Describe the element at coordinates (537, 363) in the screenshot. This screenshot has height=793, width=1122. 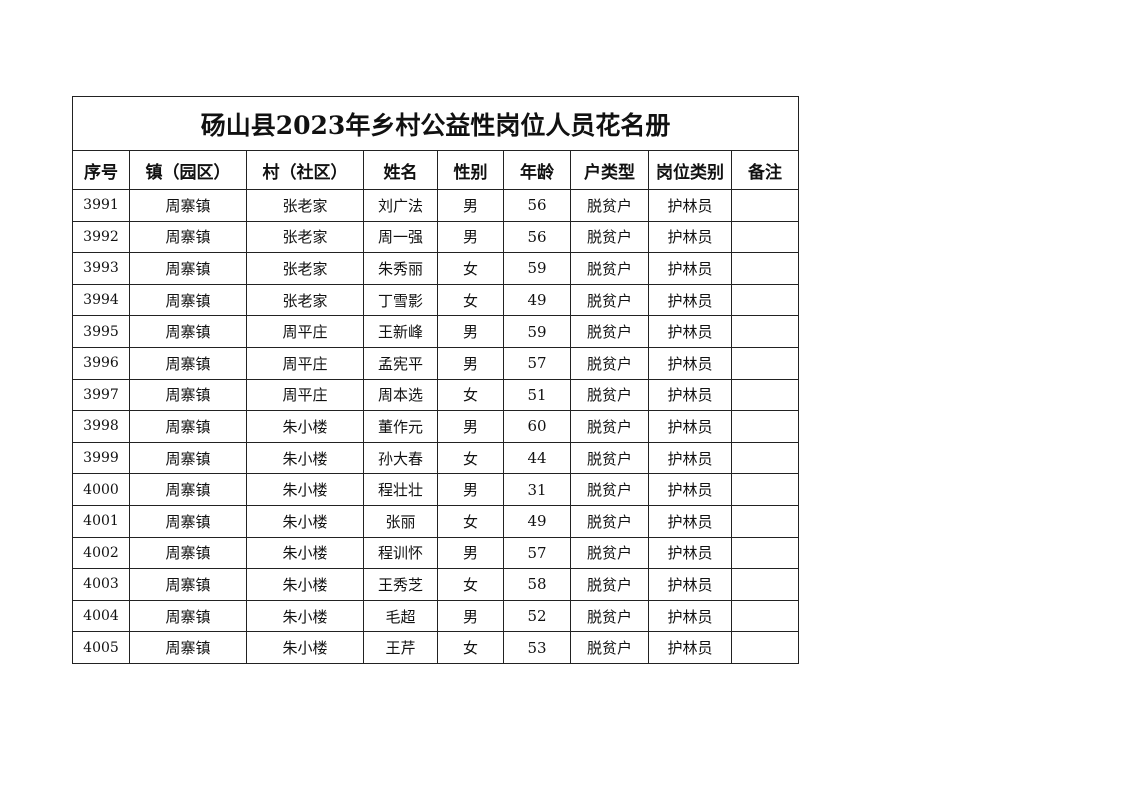
I see `cell-age: 57` at that location.